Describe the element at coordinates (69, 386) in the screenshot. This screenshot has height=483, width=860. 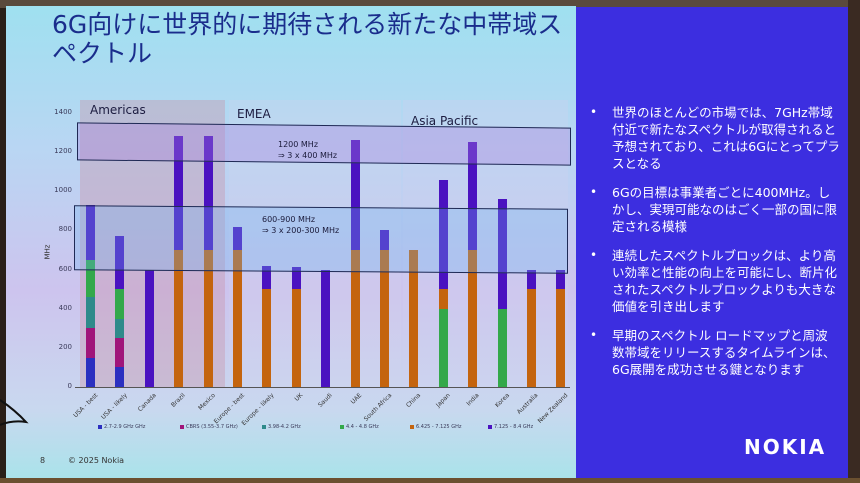
I see `y-tick: 0` at that location.